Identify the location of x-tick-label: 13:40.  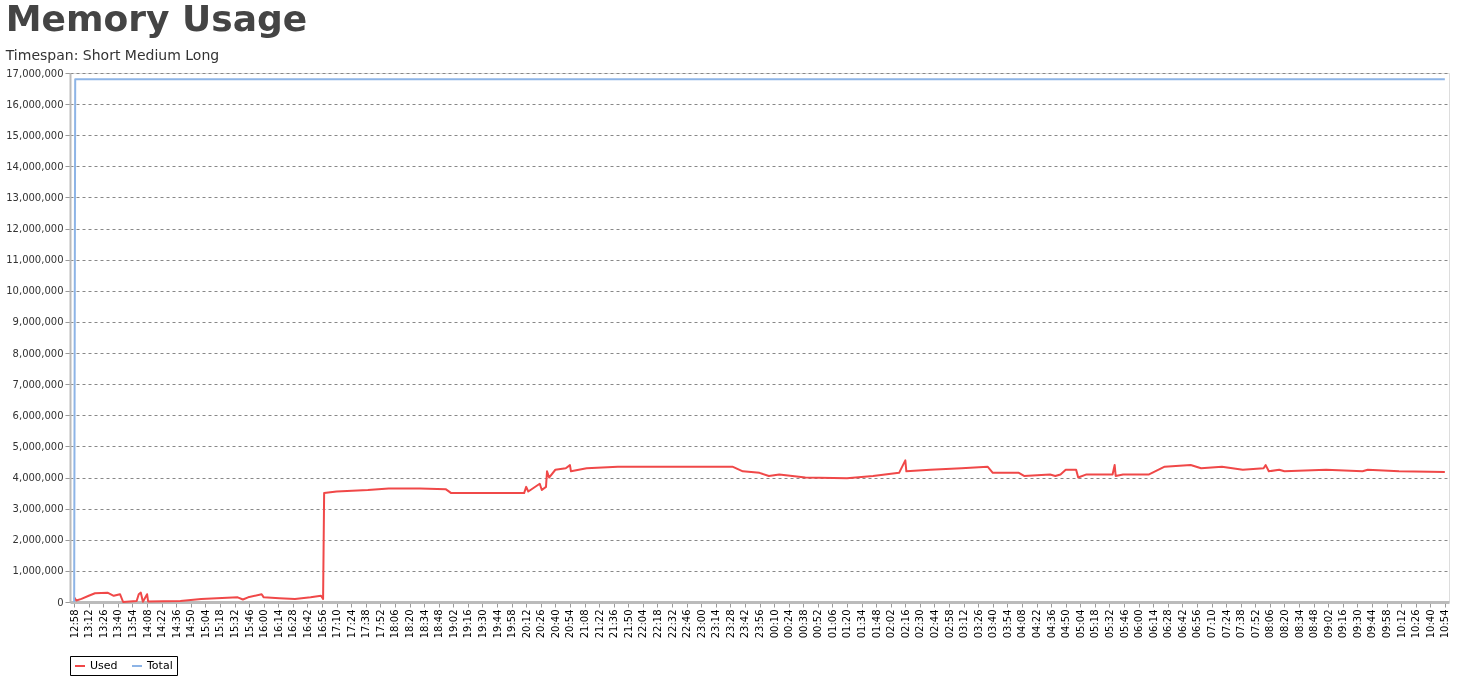
(118, 624).